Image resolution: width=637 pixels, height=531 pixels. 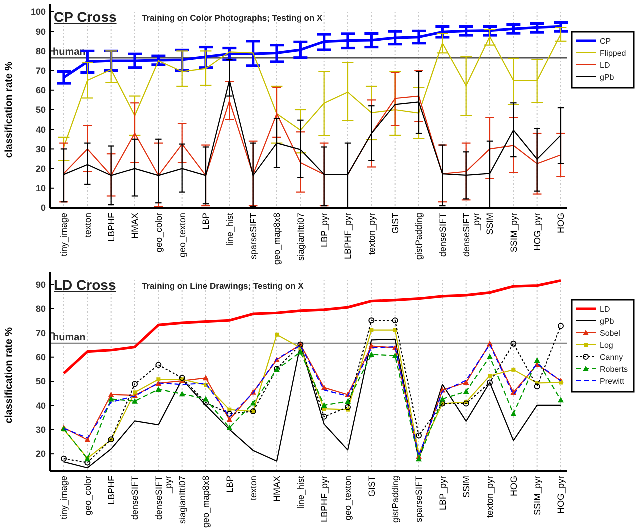 I want to click on legend-label: Prewitt, so click(x=613, y=381).